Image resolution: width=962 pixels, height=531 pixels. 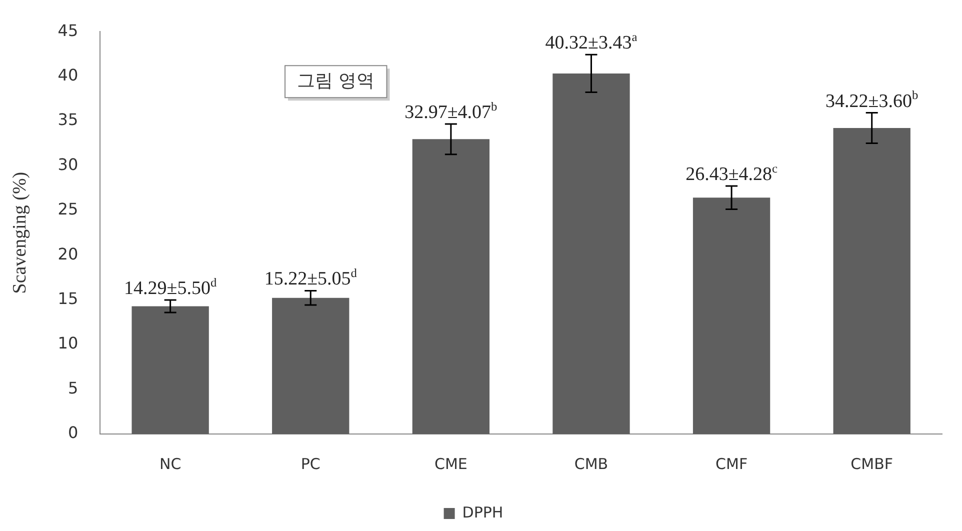 What do you see at coordinates (73, 388) in the screenshot?
I see `y-tick-label: 5` at bounding box center [73, 388].